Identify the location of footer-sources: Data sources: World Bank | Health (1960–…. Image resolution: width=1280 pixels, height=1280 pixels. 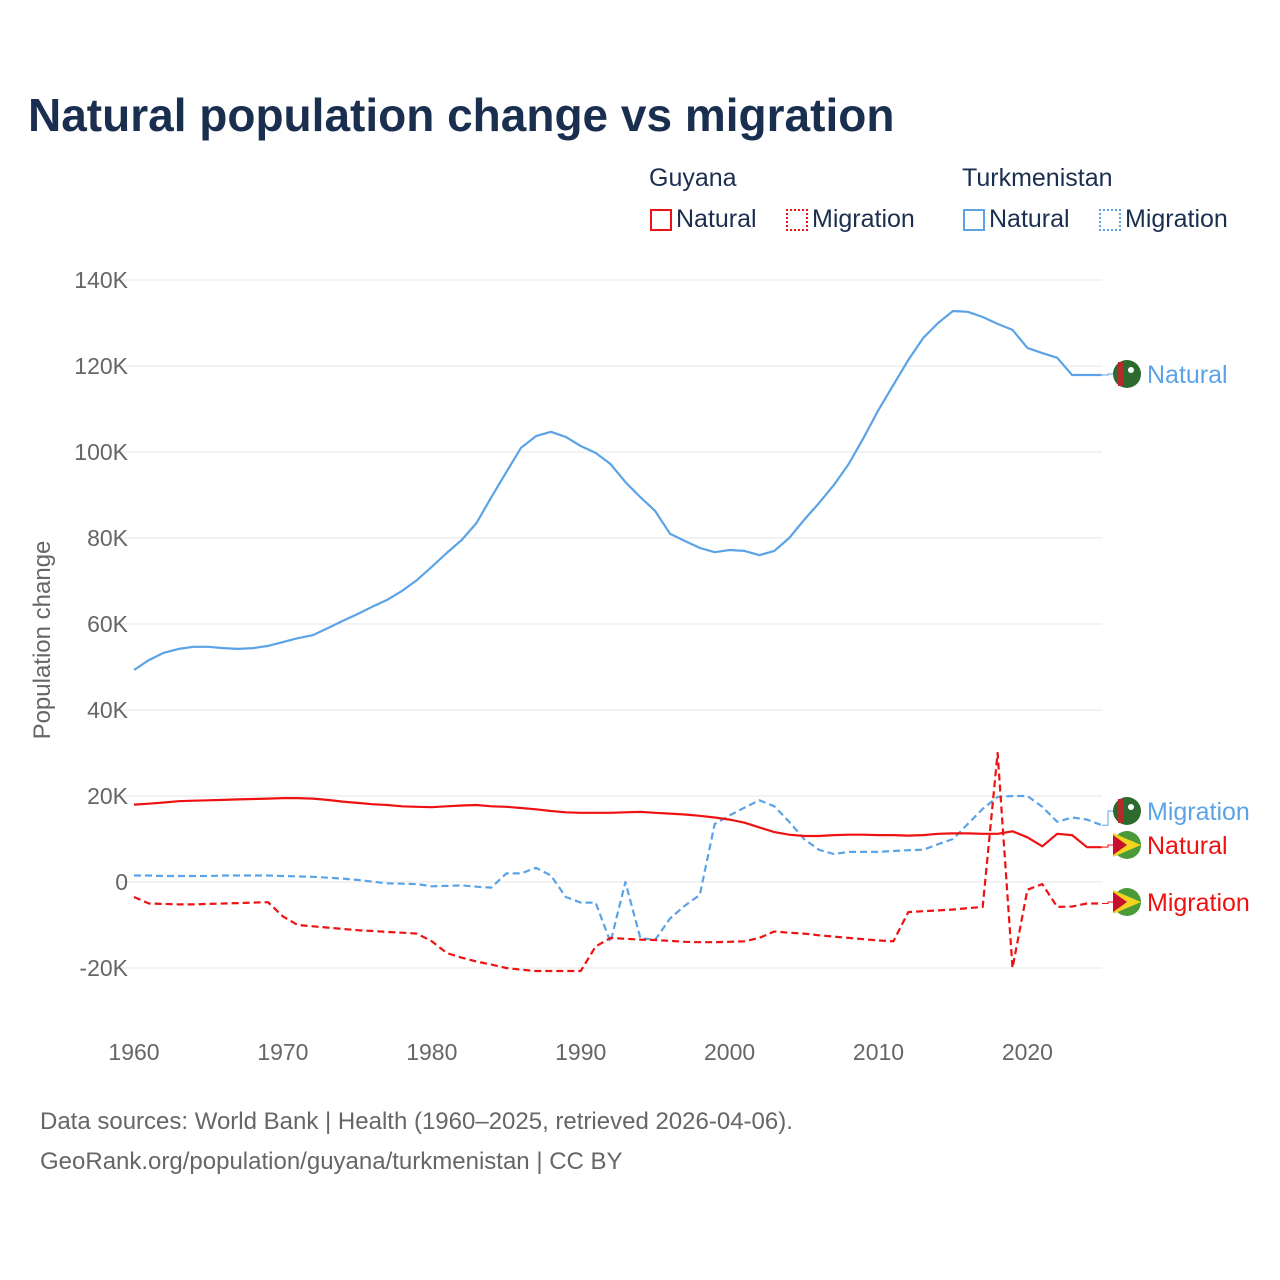
(416, 1121).